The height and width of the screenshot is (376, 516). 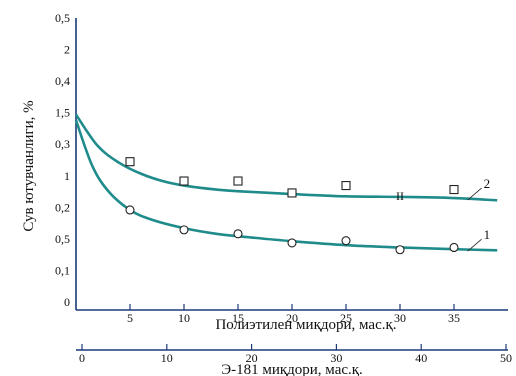 What do you see at coordinates (336, 358) in the screenshot?
I see `x2-tick-label: 30` at bounding box center [336, 358].